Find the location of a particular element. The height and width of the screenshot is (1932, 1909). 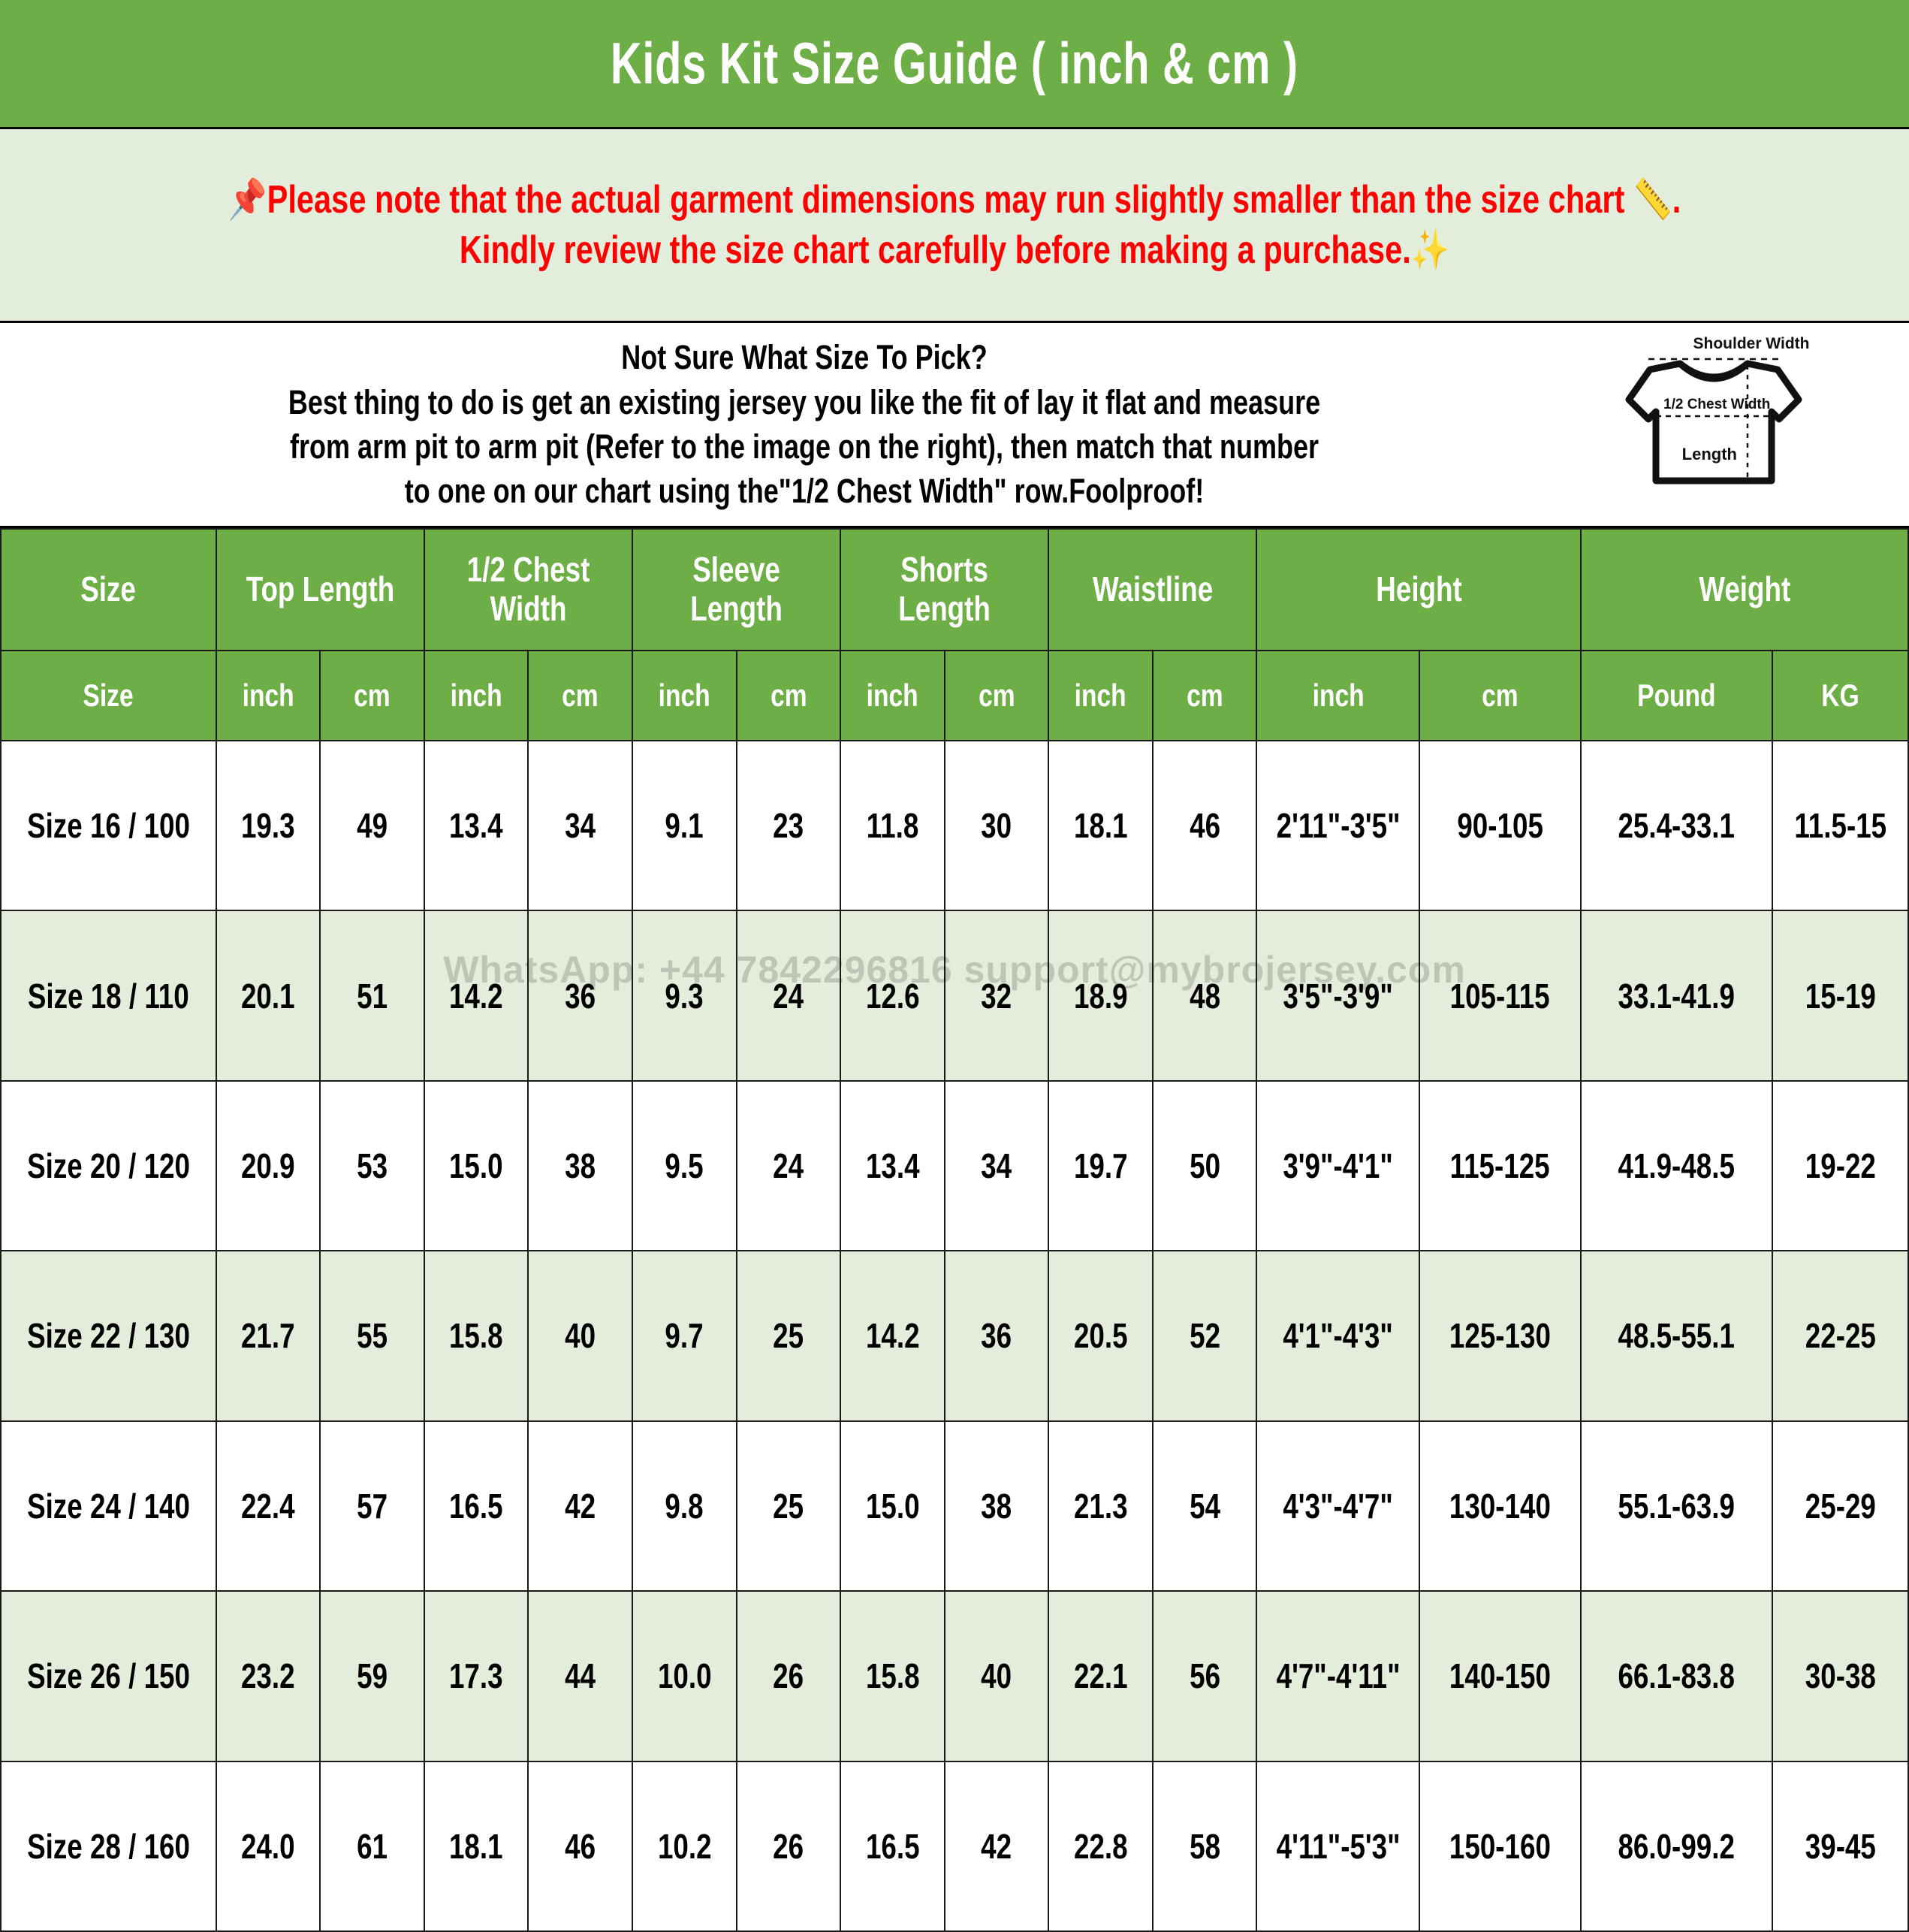

measurement-cell: 20.9 is located at coordinates (268, 1165).